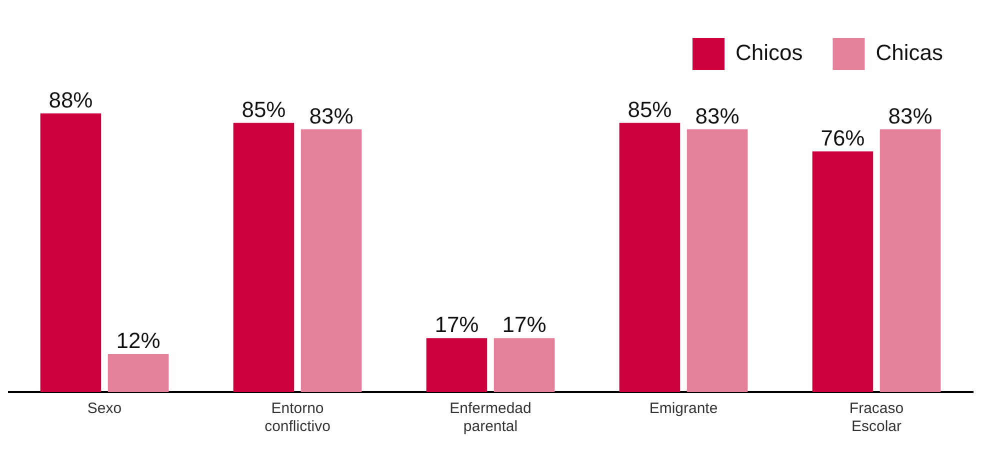  Describe the element at coordinates (138, 341) in the screenshot. I see `data-label: 12%` at that location.